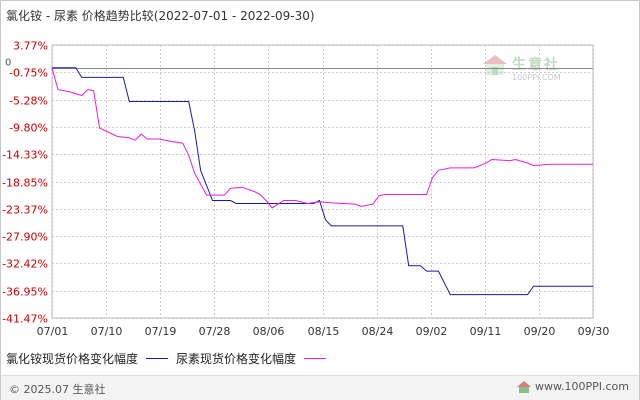 The width and height of the screenshot is (640, 400). I want to click on y-tick-label: -18.85%, so click(25, 183).